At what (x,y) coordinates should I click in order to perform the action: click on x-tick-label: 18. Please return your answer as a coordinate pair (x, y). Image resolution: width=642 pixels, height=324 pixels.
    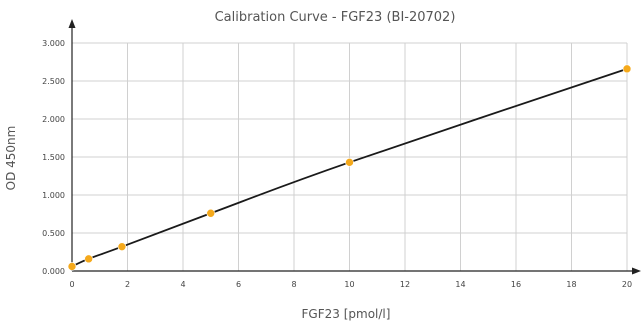
    Looking at the image, I should click on (571, 284).